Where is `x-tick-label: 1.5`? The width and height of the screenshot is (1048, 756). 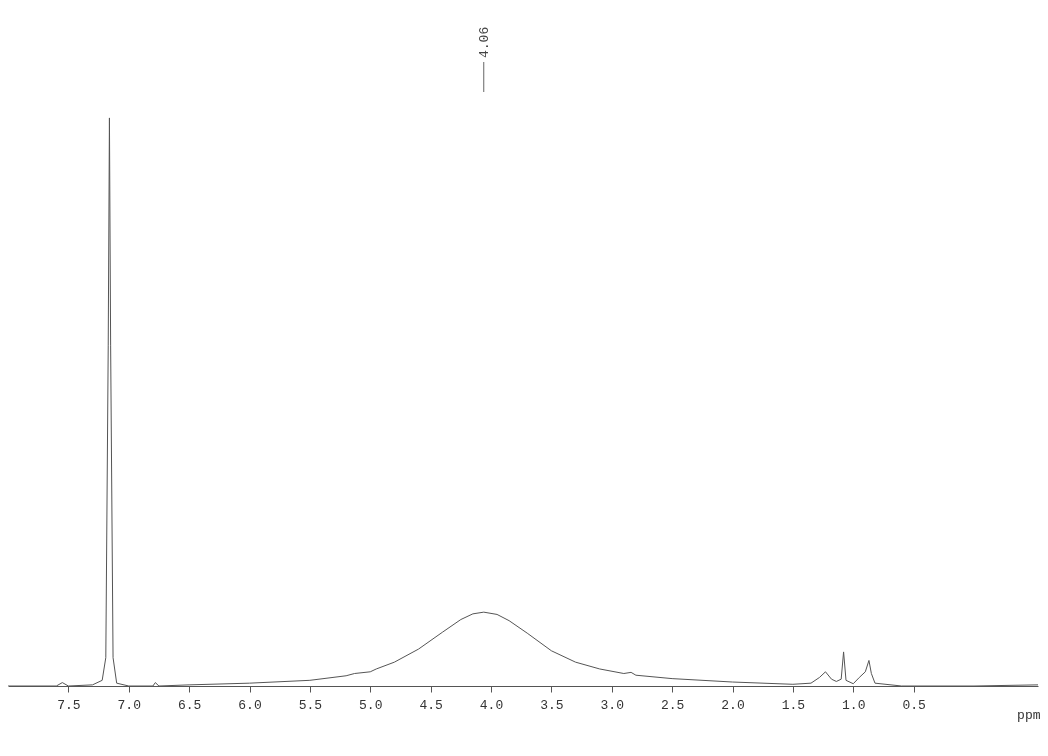 x-tick-label: 1.5 is located at coordinates (793, 705).